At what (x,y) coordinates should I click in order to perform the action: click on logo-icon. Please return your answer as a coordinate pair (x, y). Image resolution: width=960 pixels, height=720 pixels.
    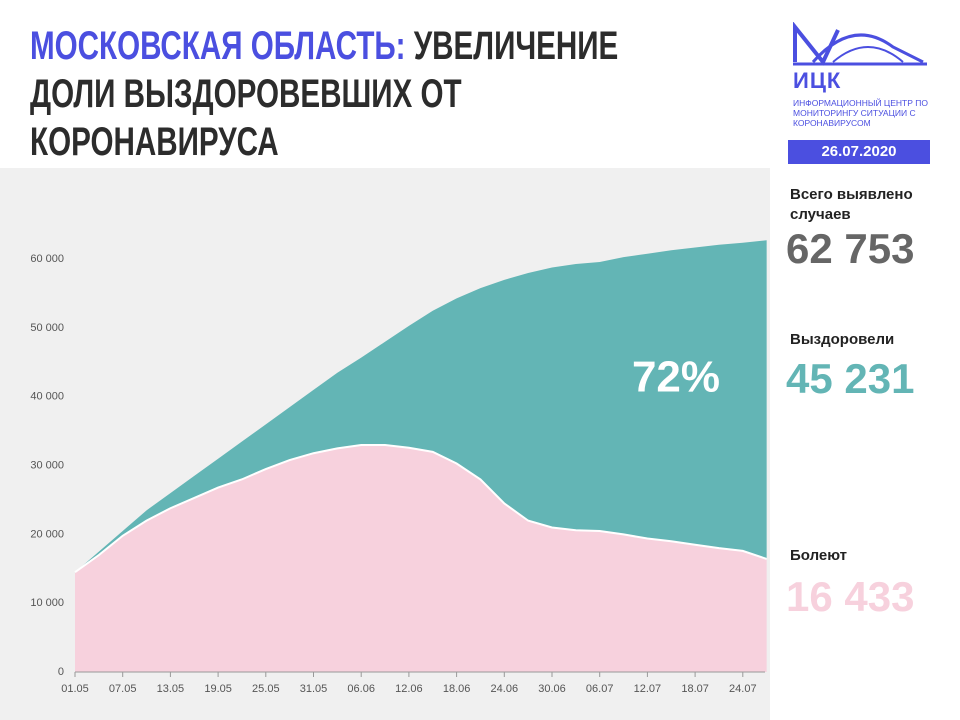
    Looking at the image, I should click on (860, 44).